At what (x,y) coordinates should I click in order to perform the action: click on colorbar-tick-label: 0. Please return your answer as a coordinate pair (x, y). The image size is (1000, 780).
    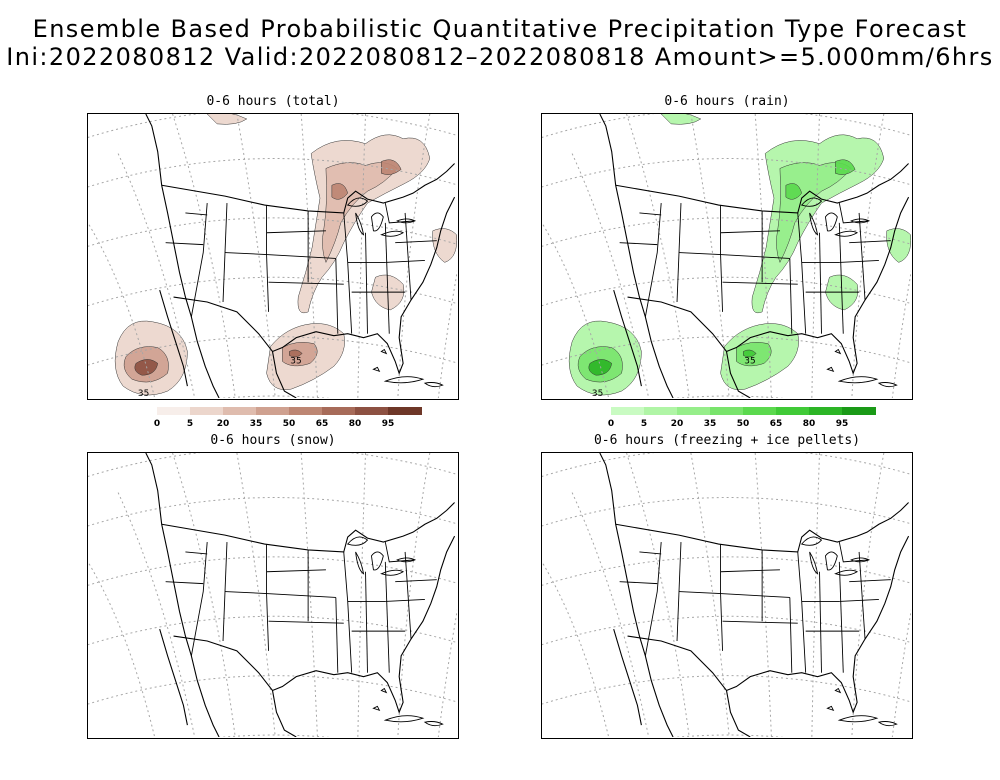
    Looking at the image, I should click on (157, 424).